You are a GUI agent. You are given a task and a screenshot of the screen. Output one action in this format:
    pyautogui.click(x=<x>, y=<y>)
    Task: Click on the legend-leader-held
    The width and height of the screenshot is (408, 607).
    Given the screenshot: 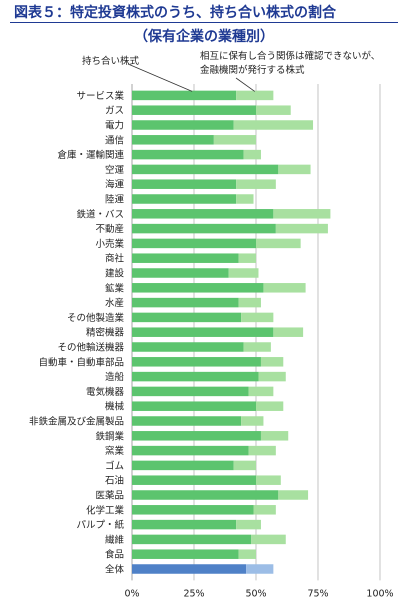 What is the action you would take?
    pyautogui.click(x=160, y=77)
    